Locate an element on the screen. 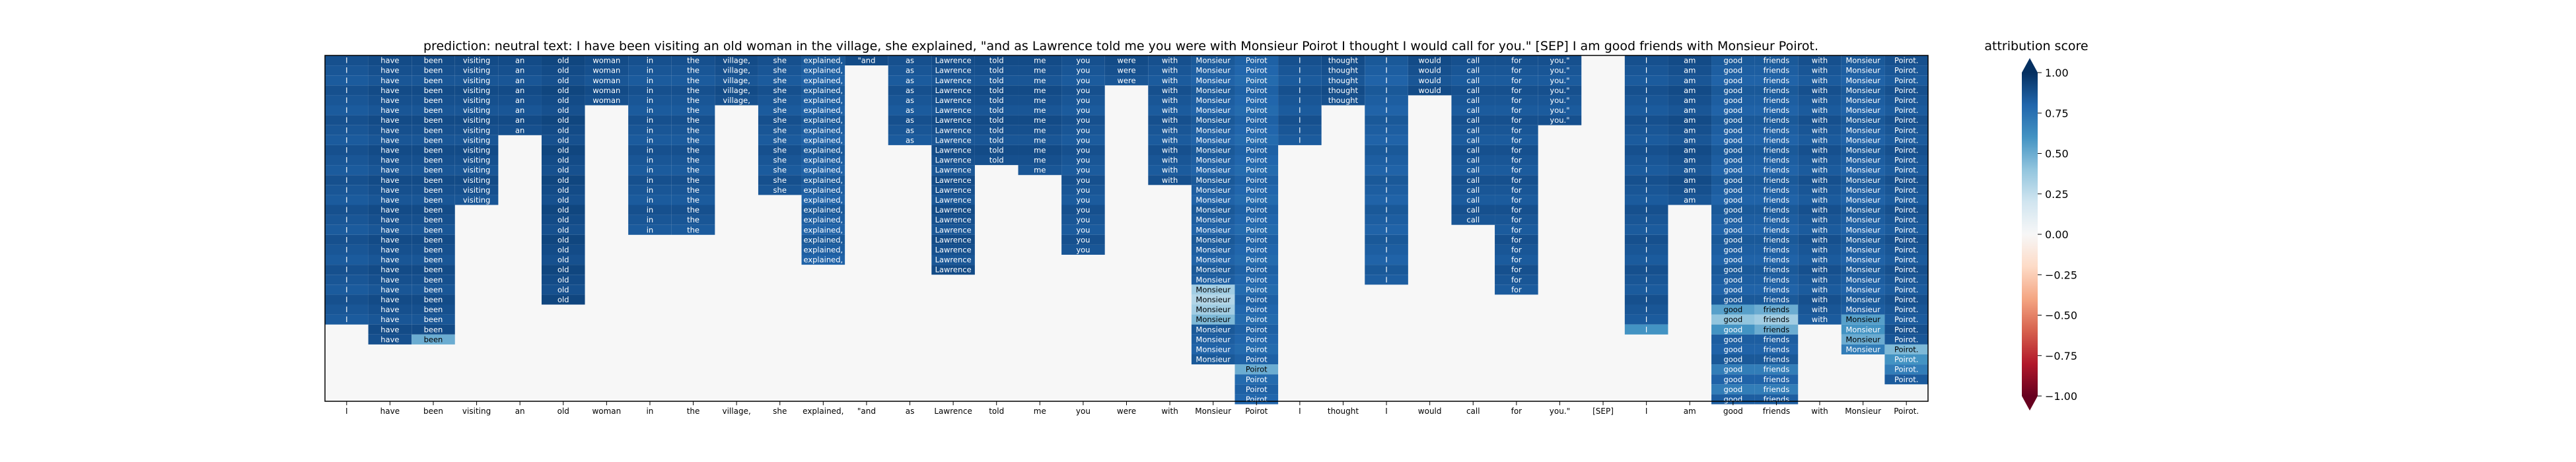  heatmap-cell-label: call is located at coordinates (1473, 181).